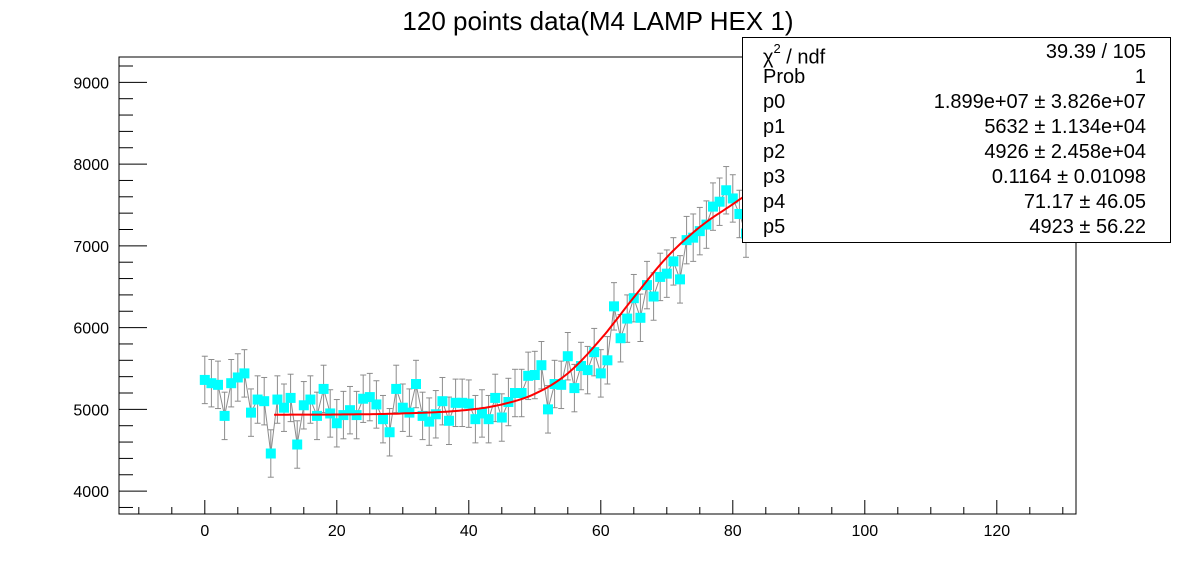 This screenshot has height=572, width=1196. I want to click on x-tick-label: 60, so click(601, 531).